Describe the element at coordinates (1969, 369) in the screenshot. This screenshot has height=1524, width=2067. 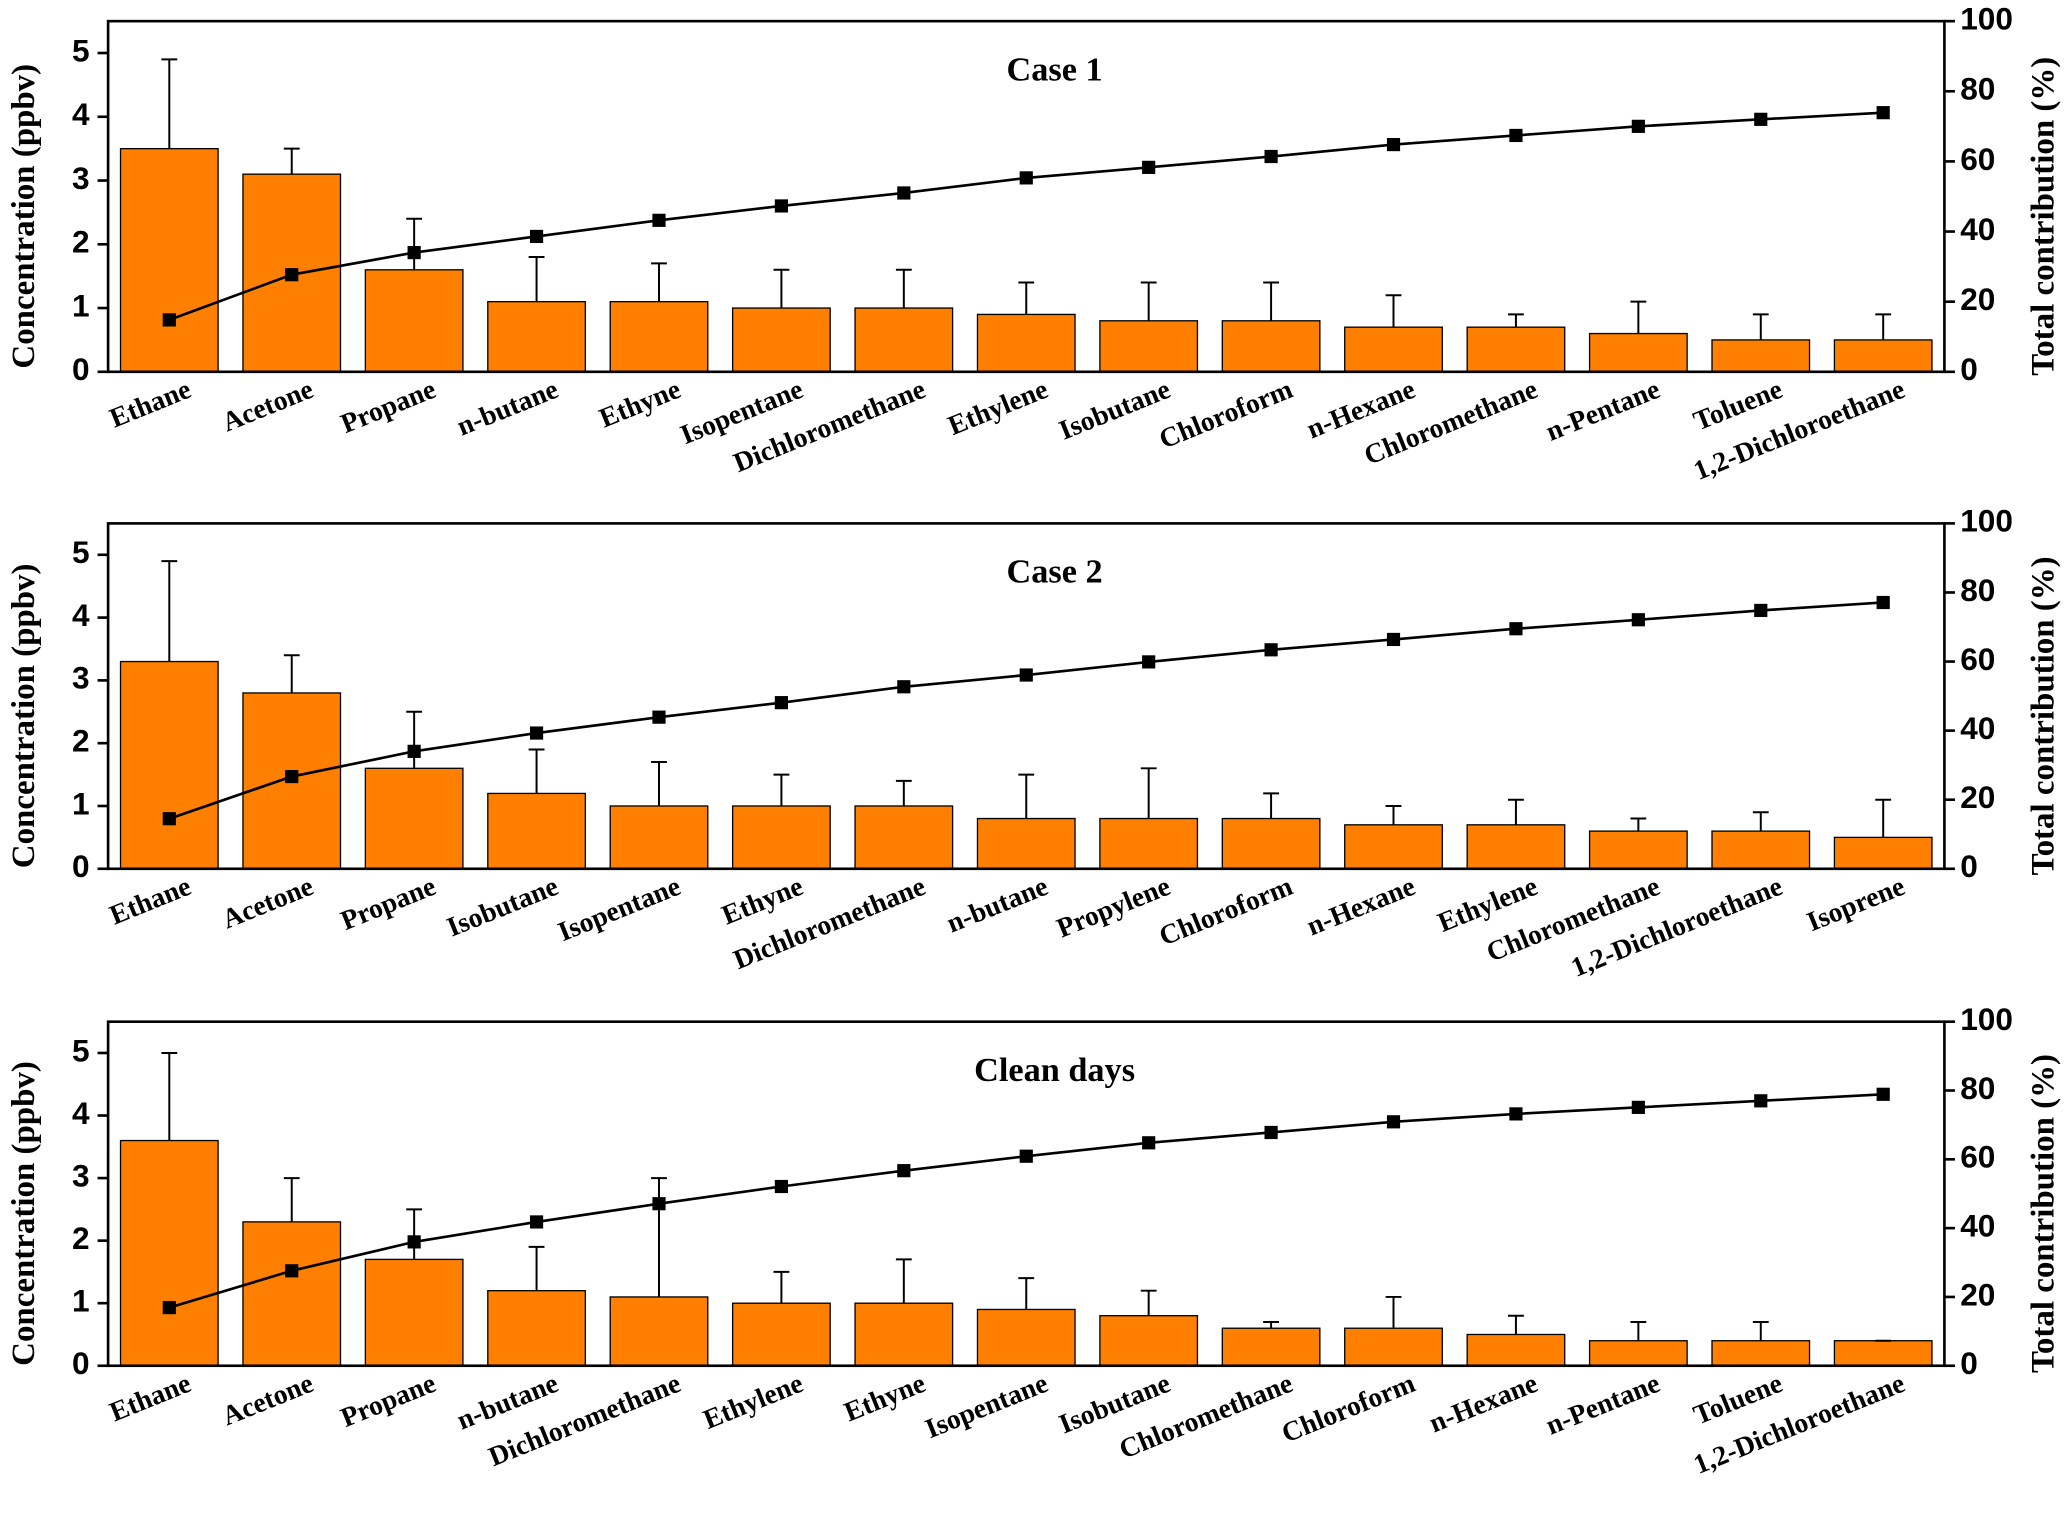
I see `y2-tick-label: 0` at that location.